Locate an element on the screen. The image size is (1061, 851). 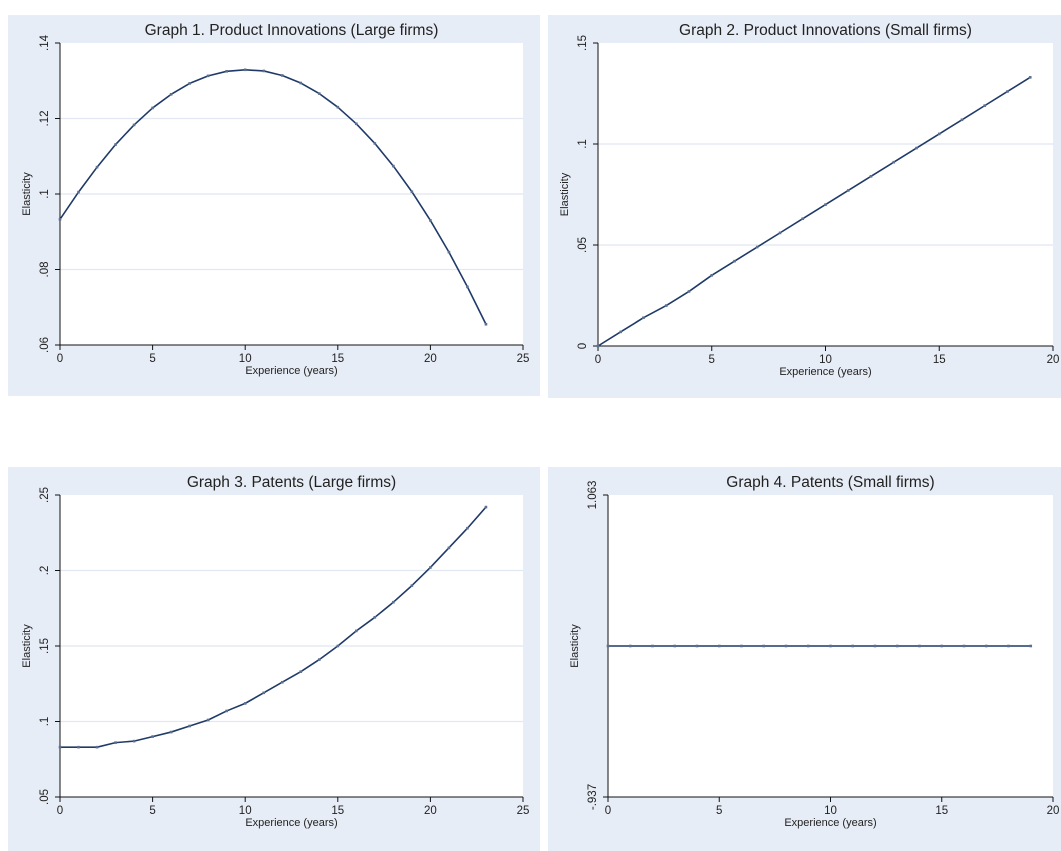
chart-title: Graph 4. Patents (Small firms) is located at coordinates (830, 482).